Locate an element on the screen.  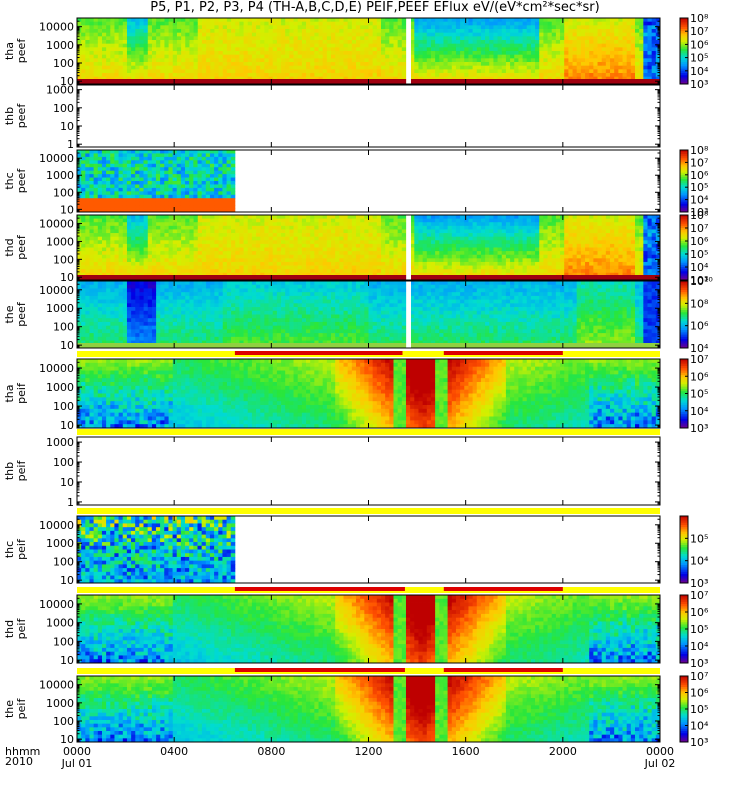
panel-thd-peif: 10 100 1000 10000 thd peif 10³ 10⁴ 10⁵ 10⁶ 10⁷ is located at coordinates (356, 628).